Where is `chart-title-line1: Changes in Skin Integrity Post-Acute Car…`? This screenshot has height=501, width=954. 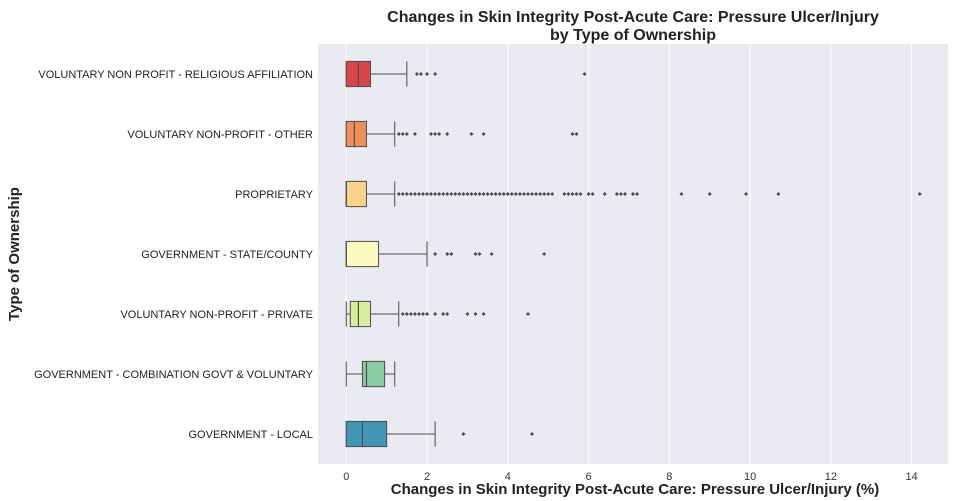
chart-title-line1: Changes in Skin Integrity Post-Acute Car… is located at coordinates (633, 17).